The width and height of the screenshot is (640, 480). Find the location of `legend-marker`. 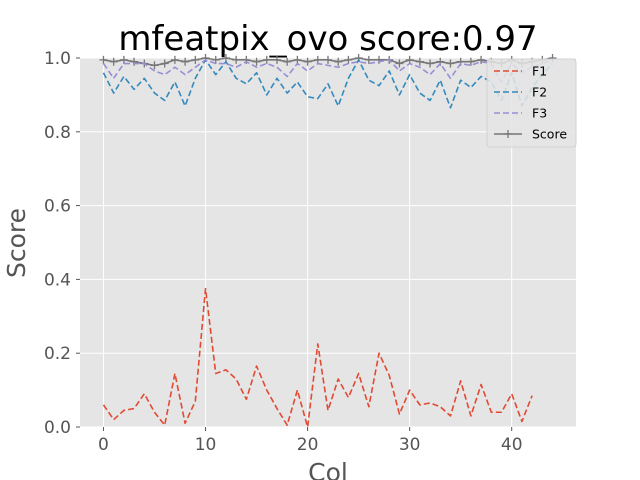

legend-marker is located at coordinates (508, 134).